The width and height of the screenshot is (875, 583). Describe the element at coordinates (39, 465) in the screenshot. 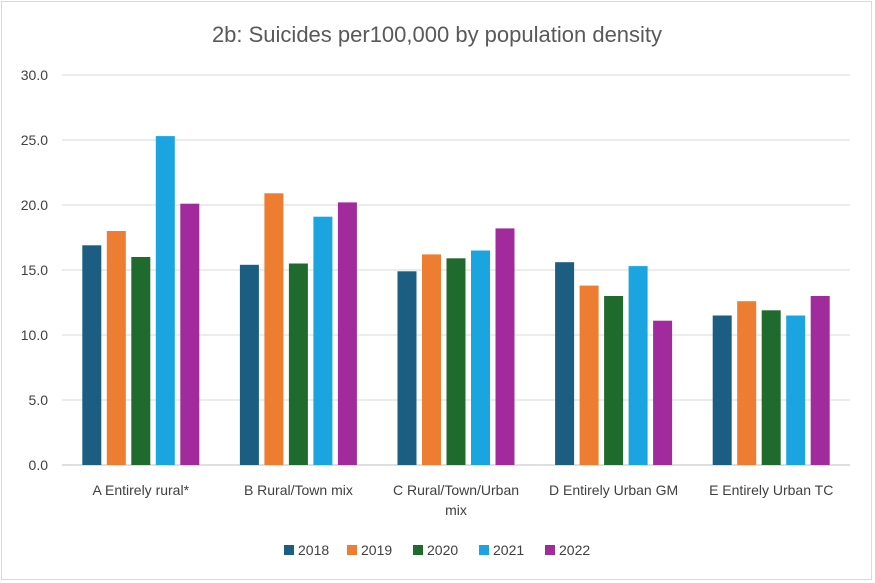

I see `y-tick-label: 0.0` at that location.